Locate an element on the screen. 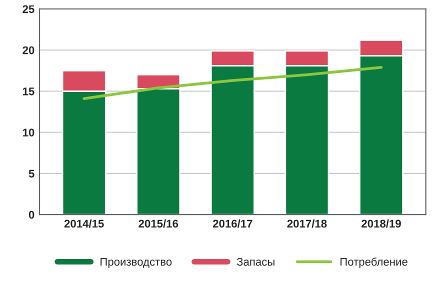  legend-label: Запасы is located at coordinates (255, 262).